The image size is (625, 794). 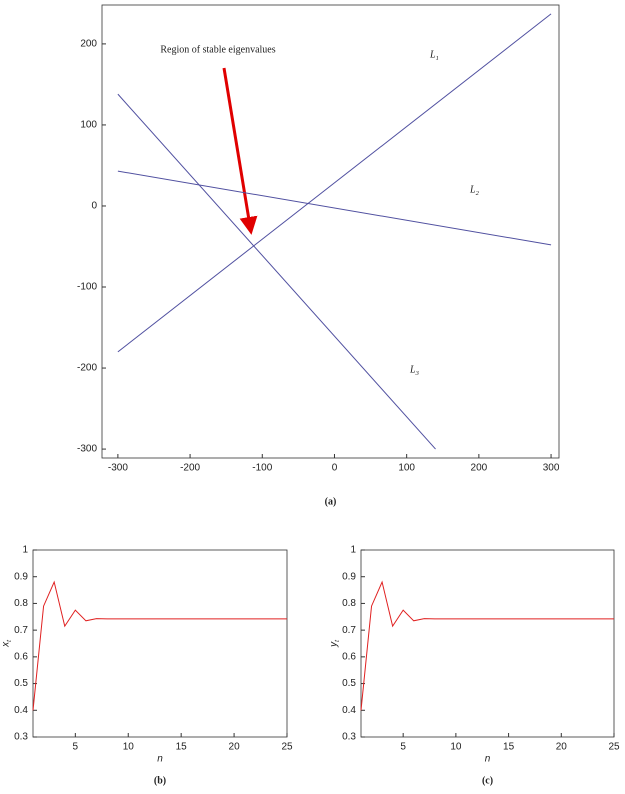 What do you see at coordinates (434, 55) in the screenshot?
I see `series-label: L1` at bounding box center [434, 55].